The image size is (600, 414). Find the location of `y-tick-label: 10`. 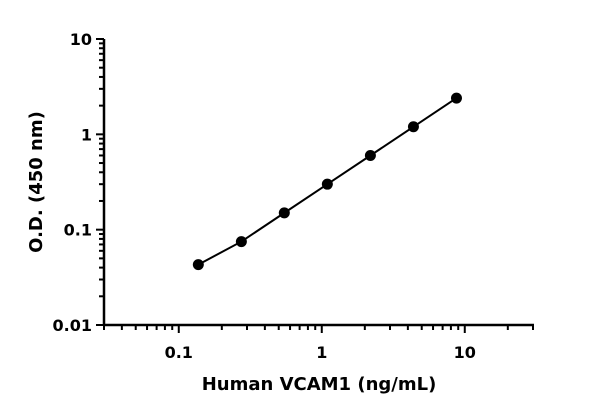

y-tick-label: 10 is located at coordinates (81, 39).